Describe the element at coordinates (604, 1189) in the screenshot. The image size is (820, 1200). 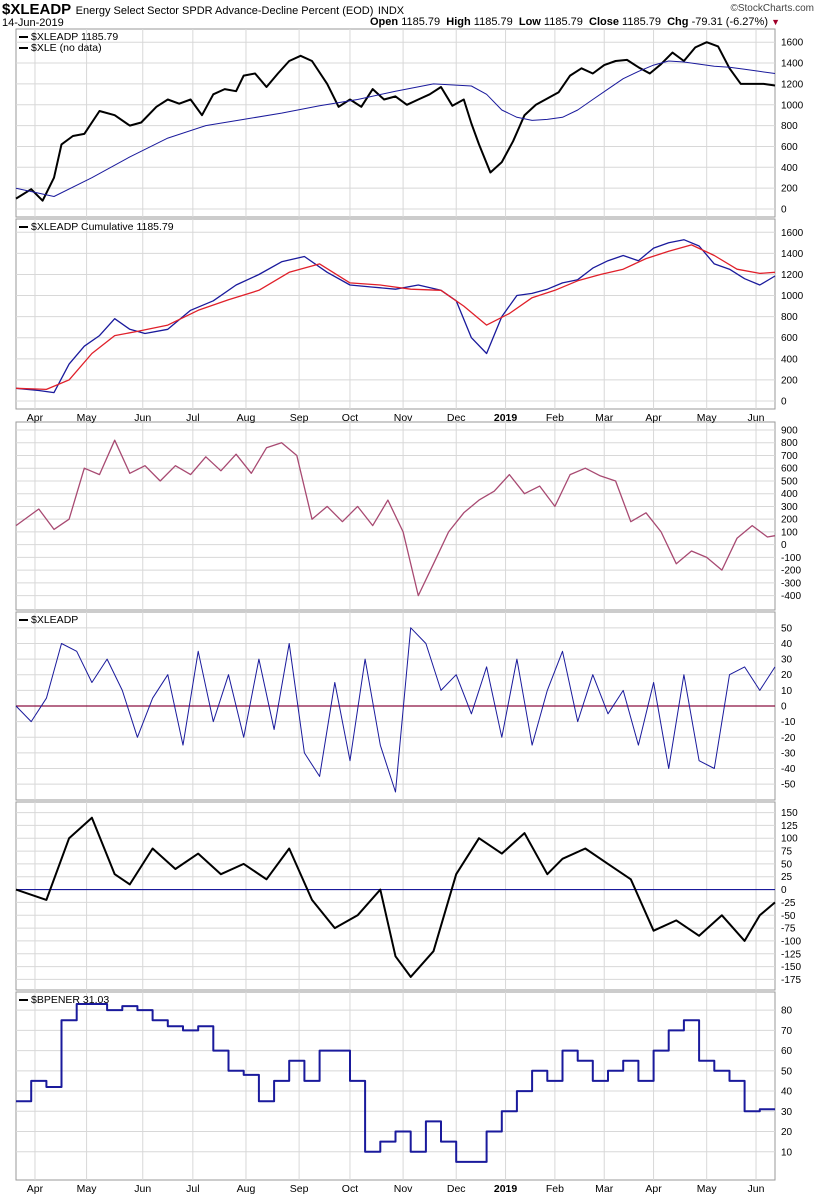
I see `x-tick-label: Mar` at that location.